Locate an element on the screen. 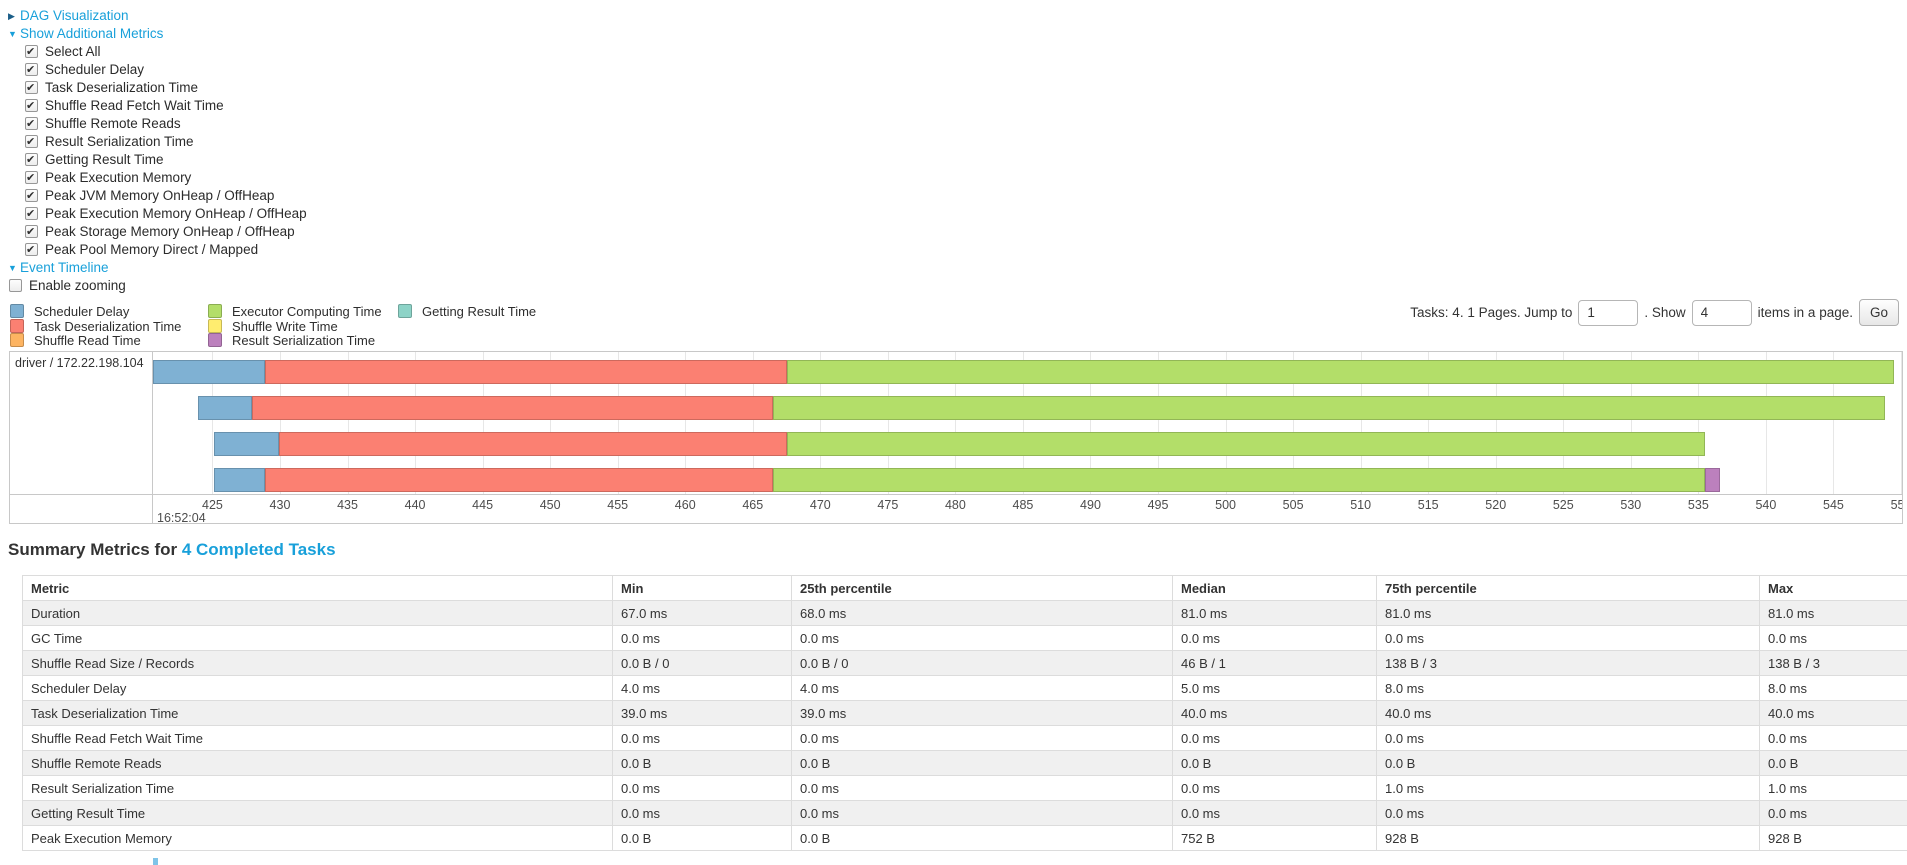  shuffle-read-swatch-icon is located at coordinates (17, 340).